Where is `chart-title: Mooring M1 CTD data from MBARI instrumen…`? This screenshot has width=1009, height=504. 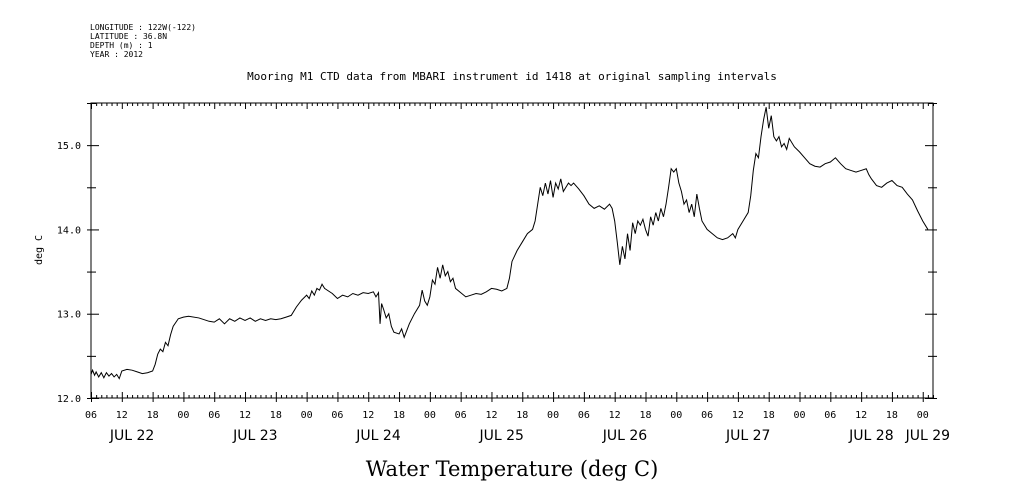
chart-title: Mooring M1 CTD data from MBARI instrumen… is located at coordinates (512, 76).